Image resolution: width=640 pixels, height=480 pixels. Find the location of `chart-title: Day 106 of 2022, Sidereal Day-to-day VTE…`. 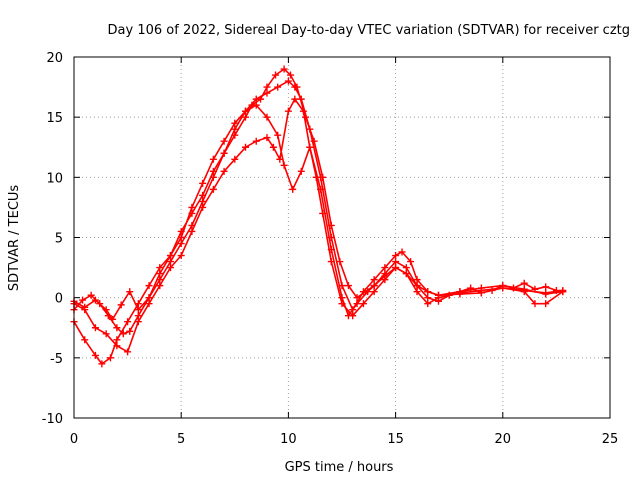

chart-title: Day 106 of 2022, Sidereal Day-to-day VTE… is located at coordinates (369, 30).